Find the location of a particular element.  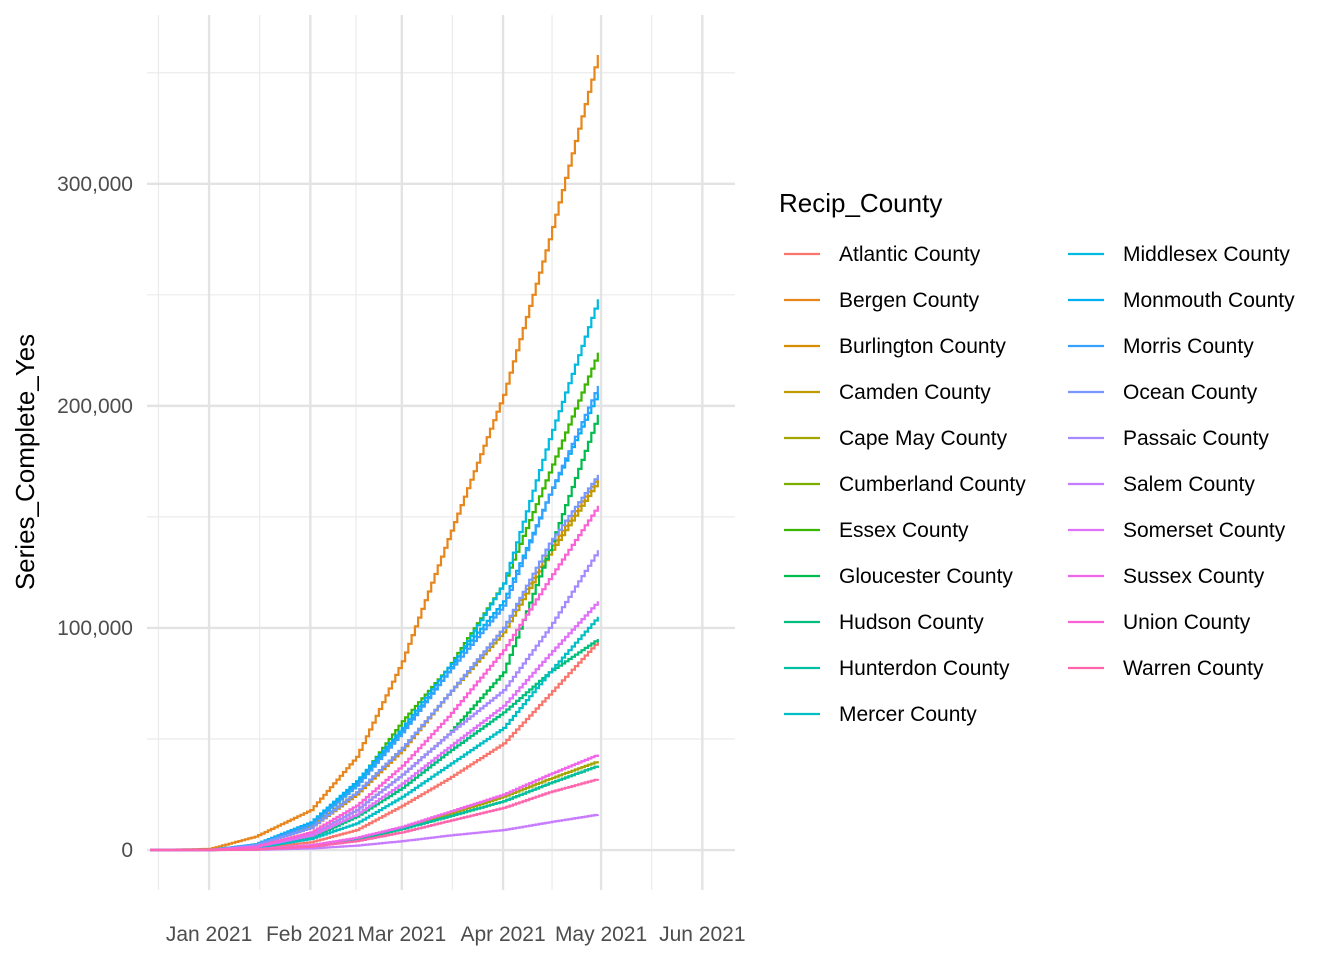

legend-label: Ocean County is located at coordinates (1190, 392).